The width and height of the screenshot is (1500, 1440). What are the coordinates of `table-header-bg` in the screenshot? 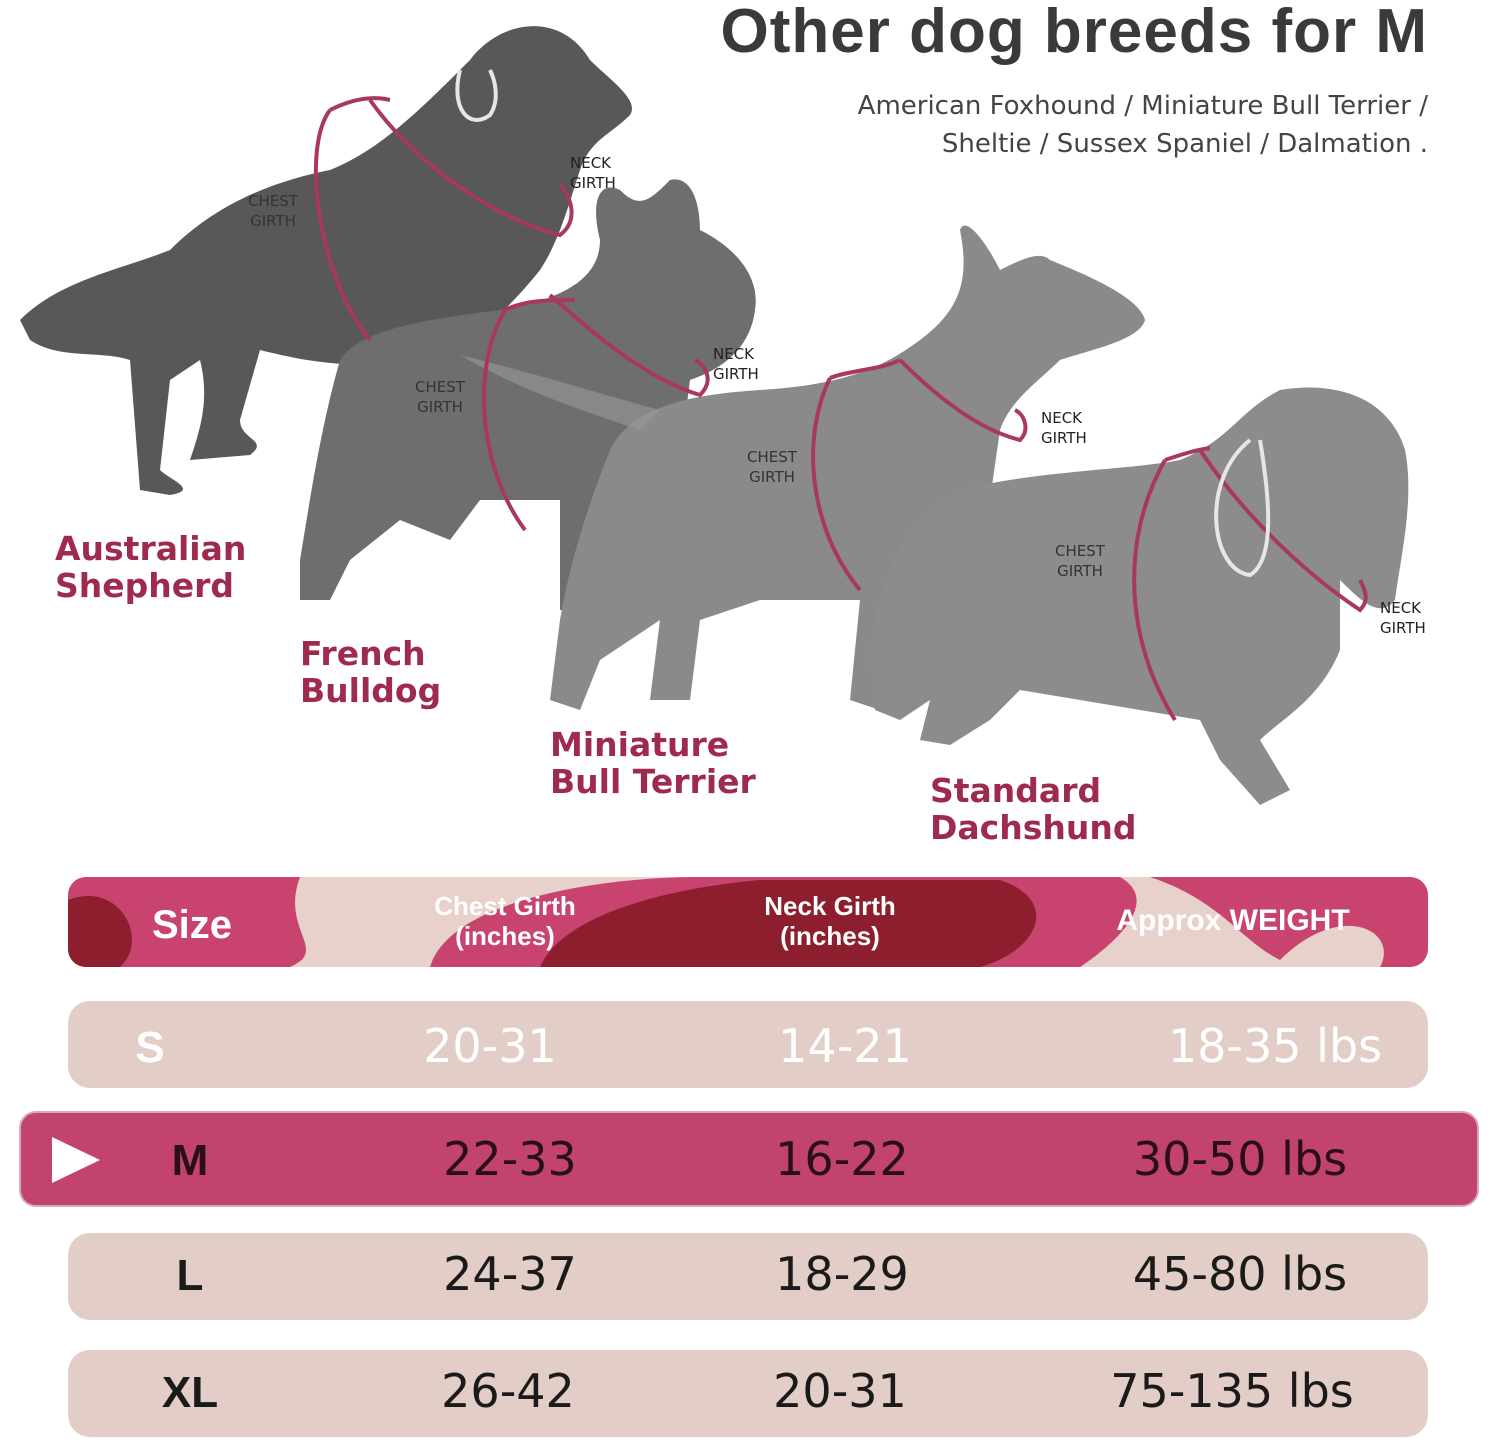 It's located at (748, 922).